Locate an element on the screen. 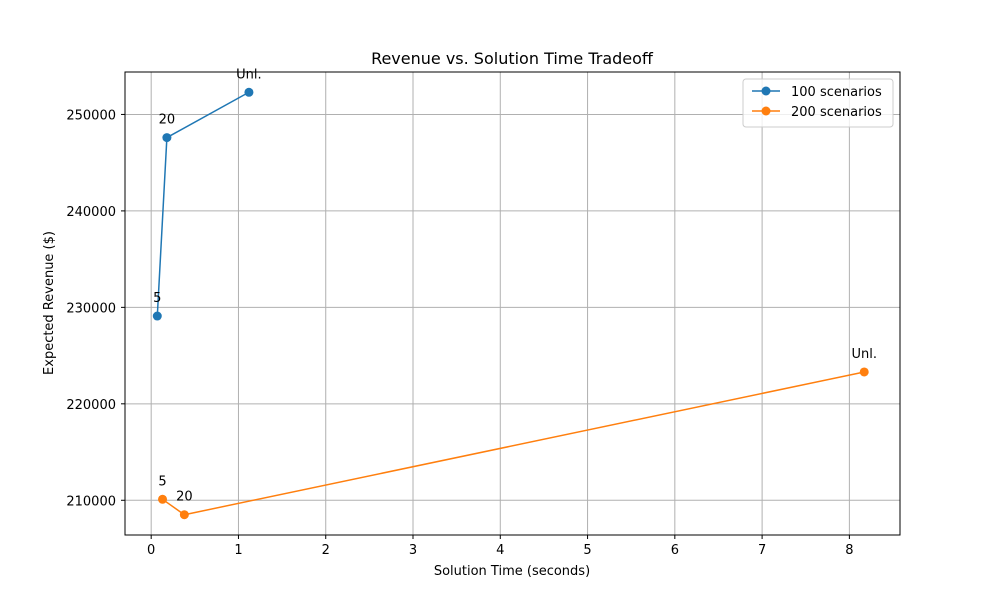  y-axis-label: Expected Revenue ($) is located at coordinates (49, 303).